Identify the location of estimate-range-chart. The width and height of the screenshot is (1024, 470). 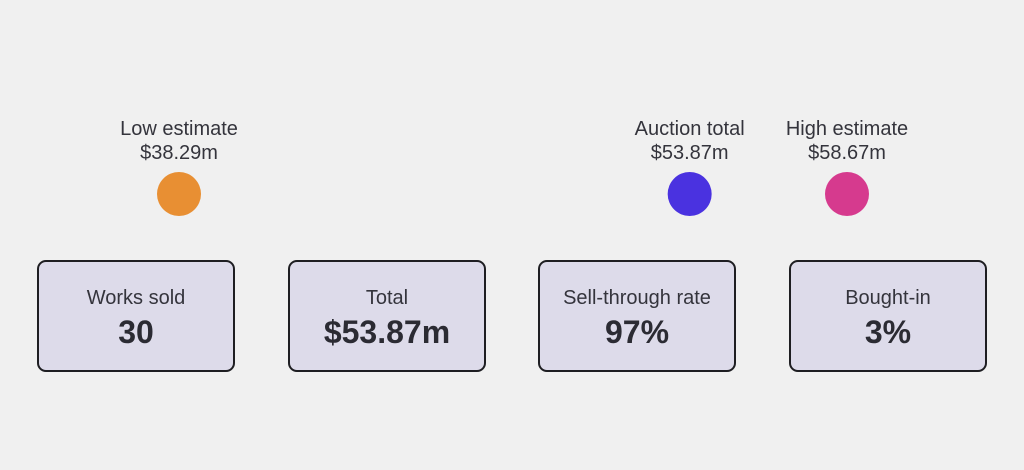
(513, 194).